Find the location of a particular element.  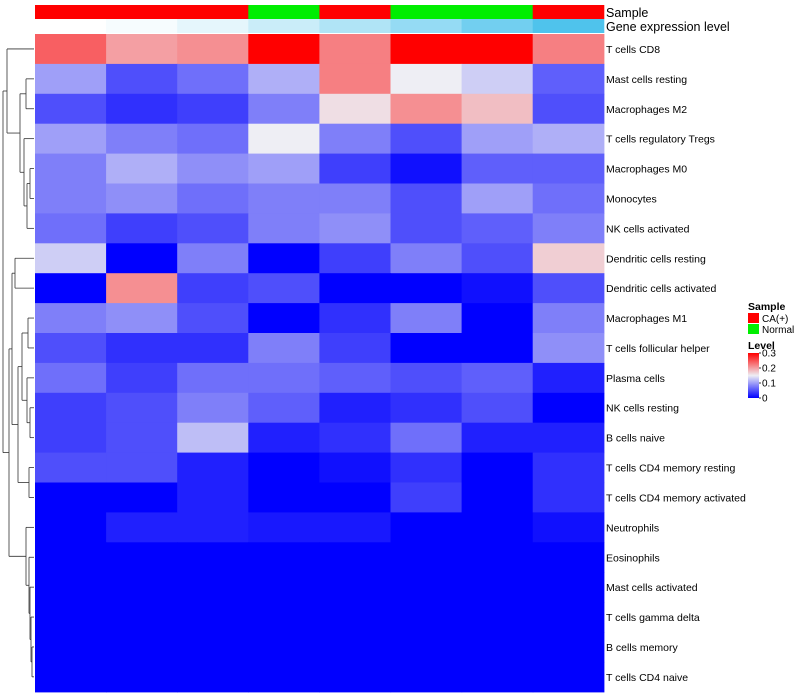

row-label: Macrophages M0 is located at coordinates (646, 170).